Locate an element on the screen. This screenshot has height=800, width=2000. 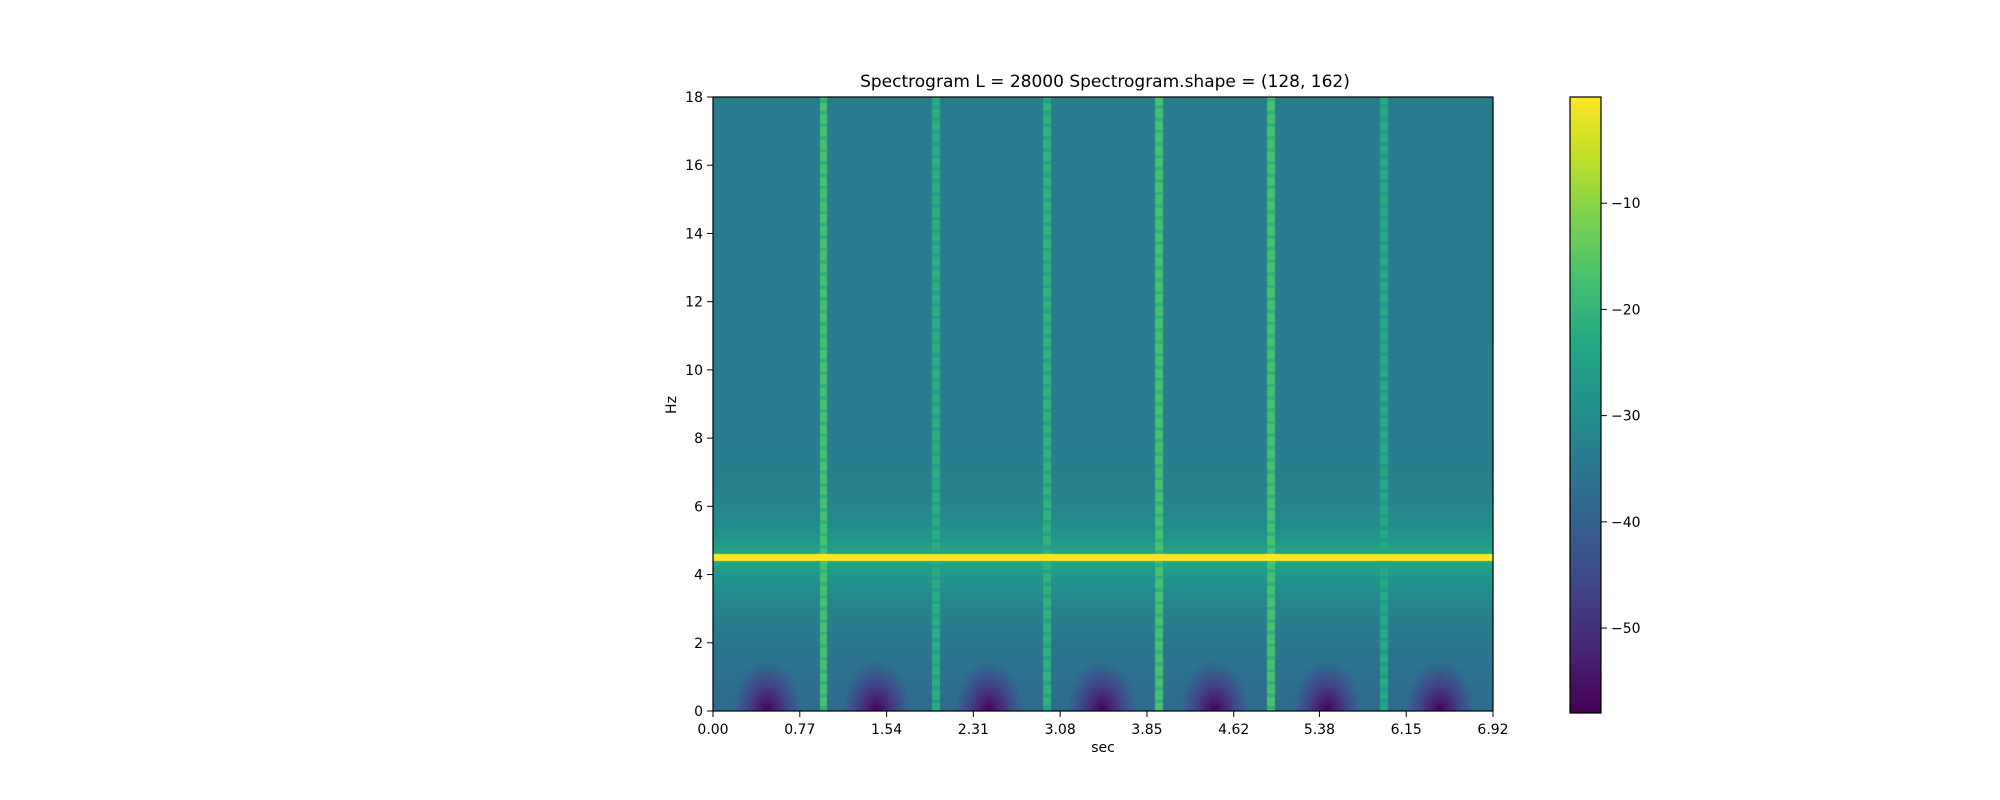
y-tick-label: 4 is located at coordinates (698, 576).